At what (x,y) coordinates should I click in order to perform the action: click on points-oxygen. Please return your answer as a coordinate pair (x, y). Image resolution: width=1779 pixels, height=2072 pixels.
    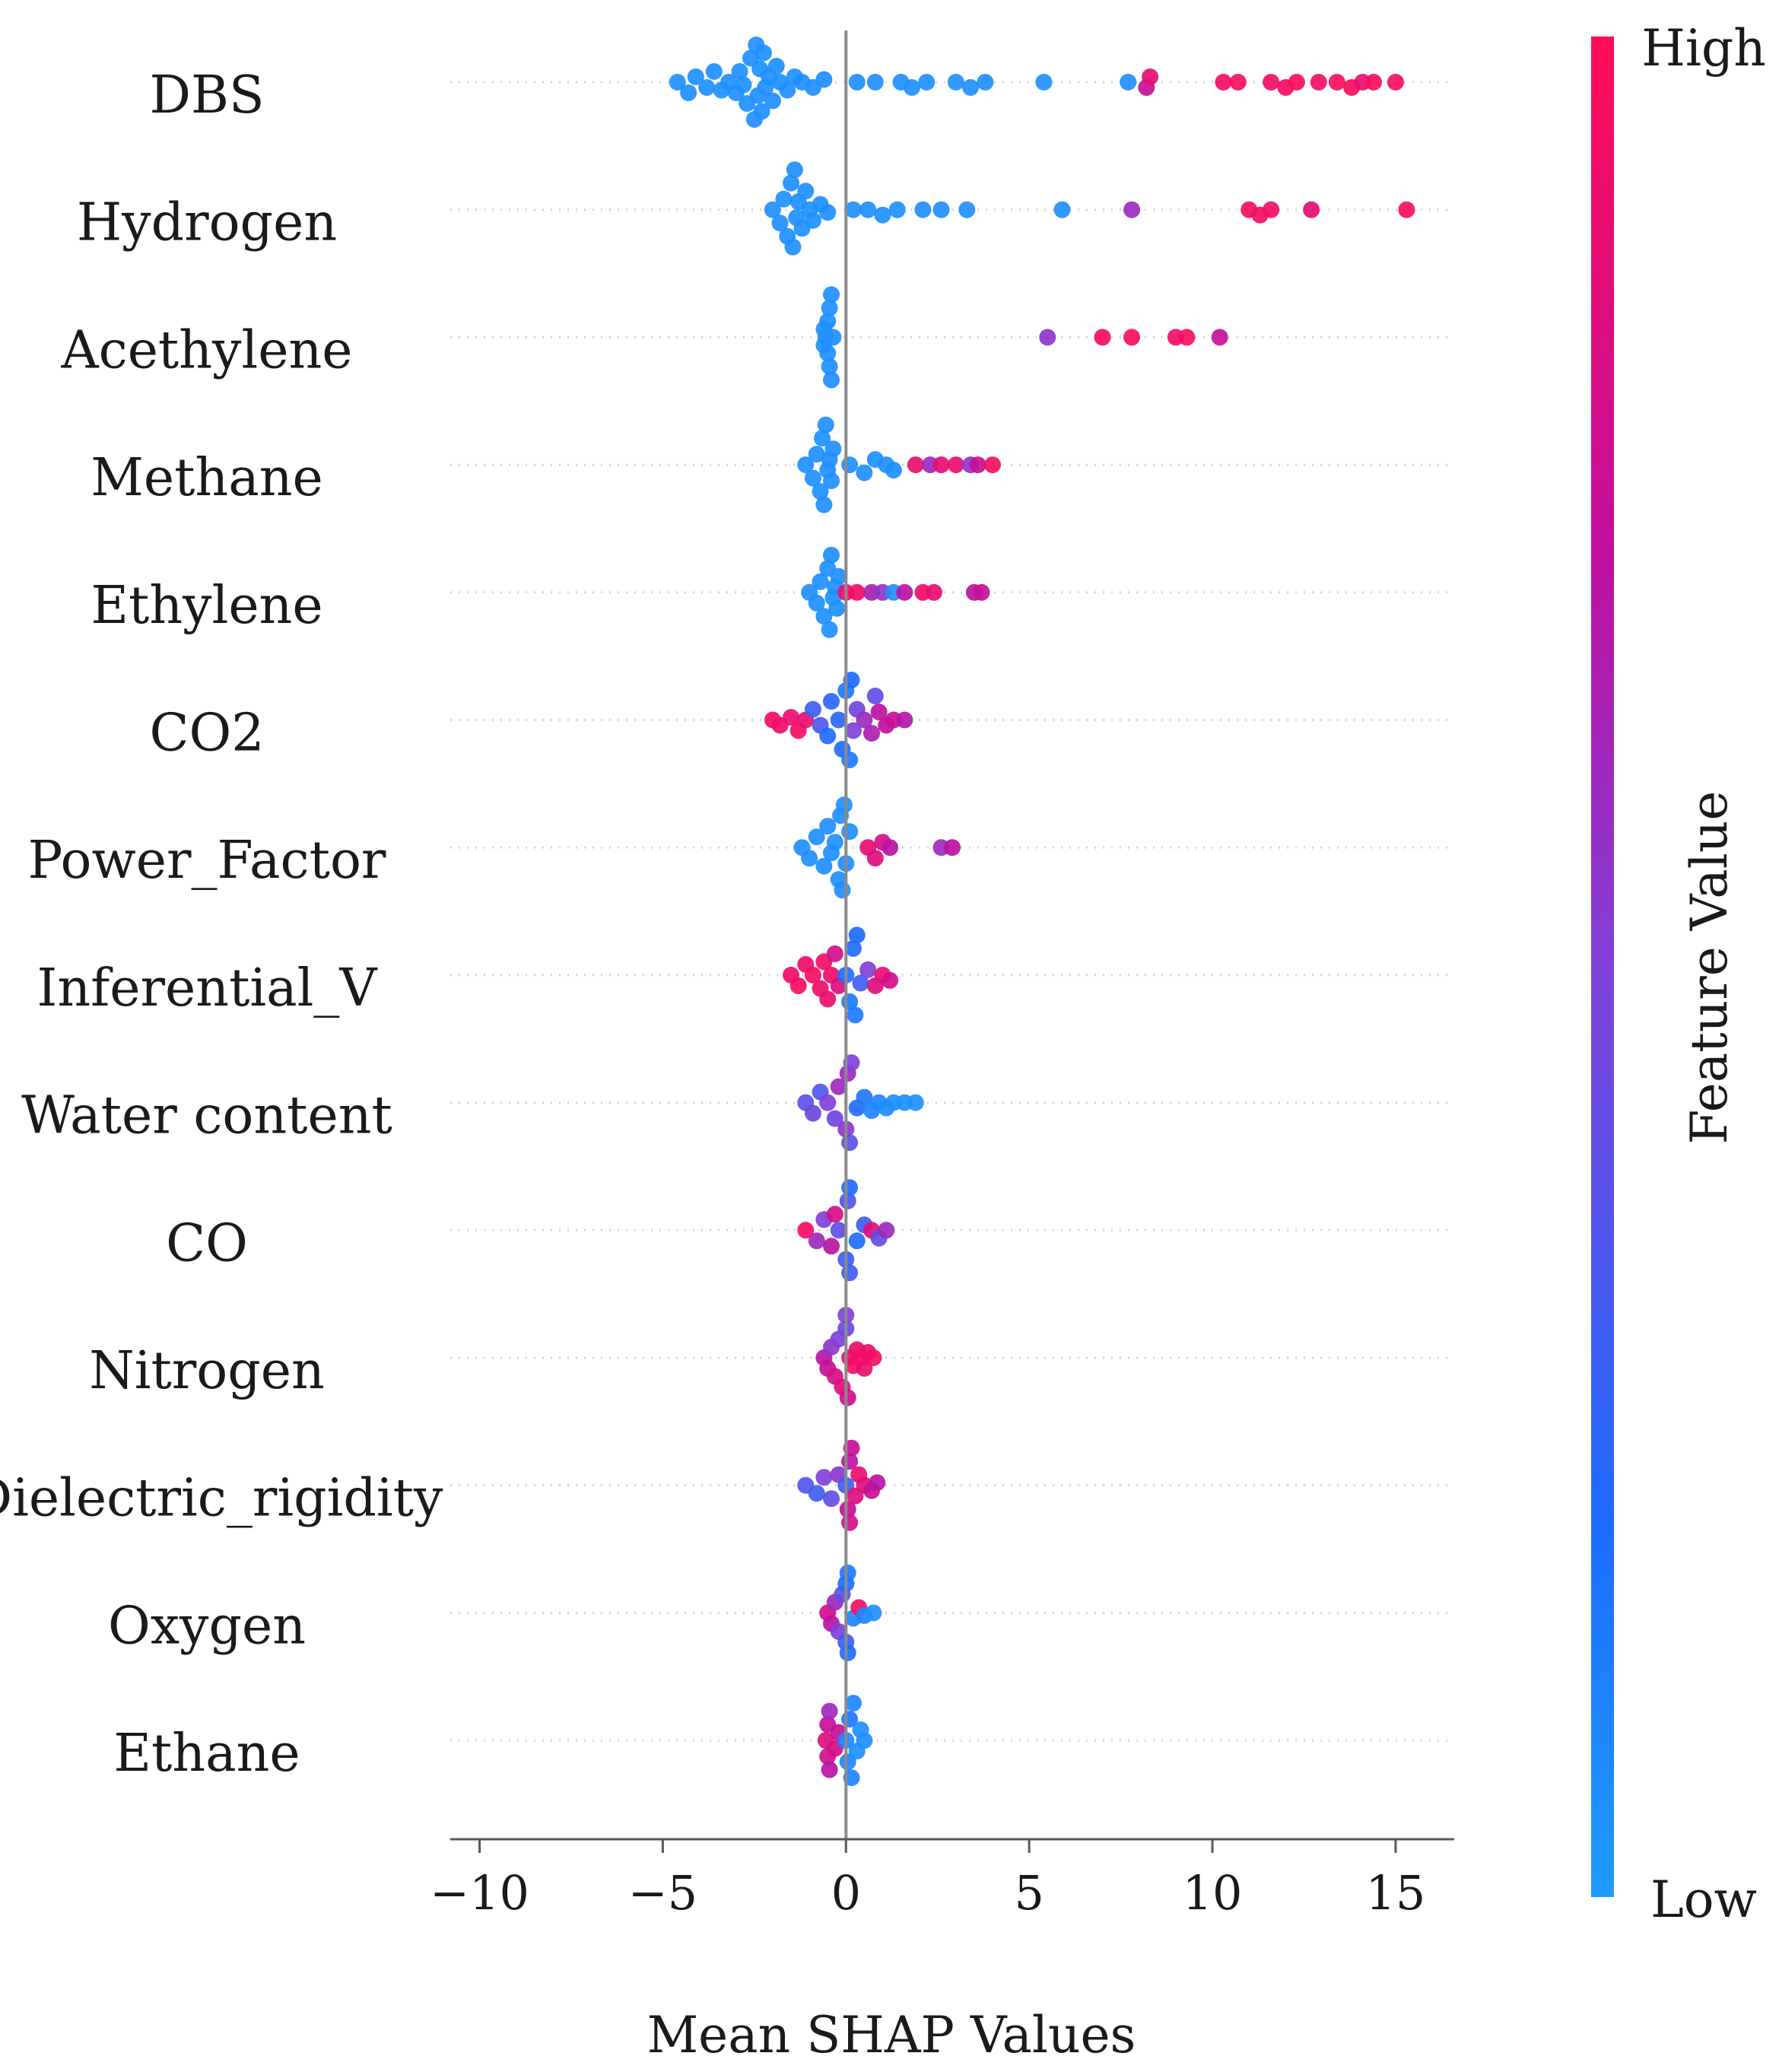
    Looking at the image, I should click on (851, 1612).